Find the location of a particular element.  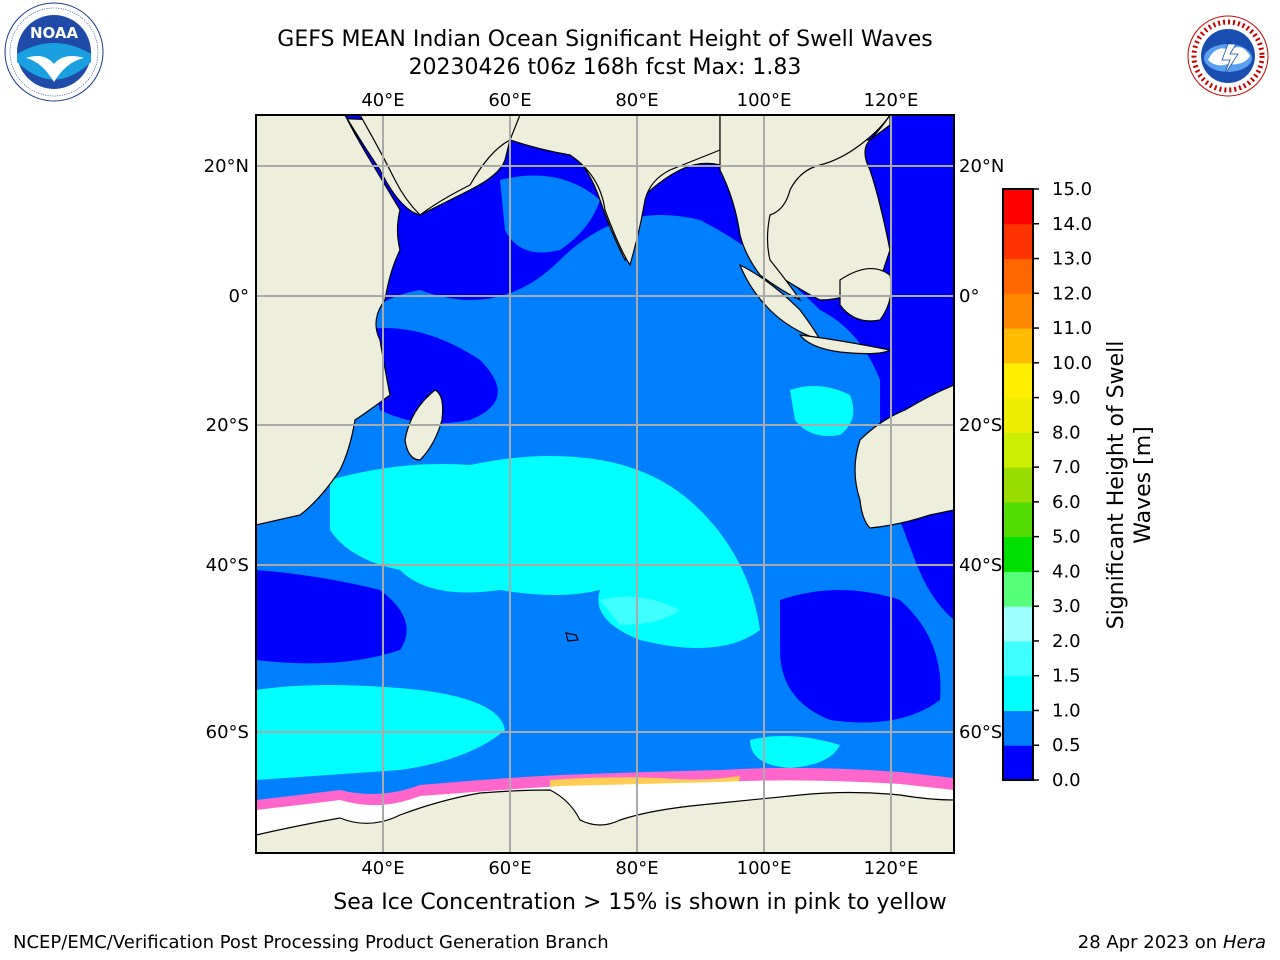

credit-host: Hera is located at coordinates (1244, 942).